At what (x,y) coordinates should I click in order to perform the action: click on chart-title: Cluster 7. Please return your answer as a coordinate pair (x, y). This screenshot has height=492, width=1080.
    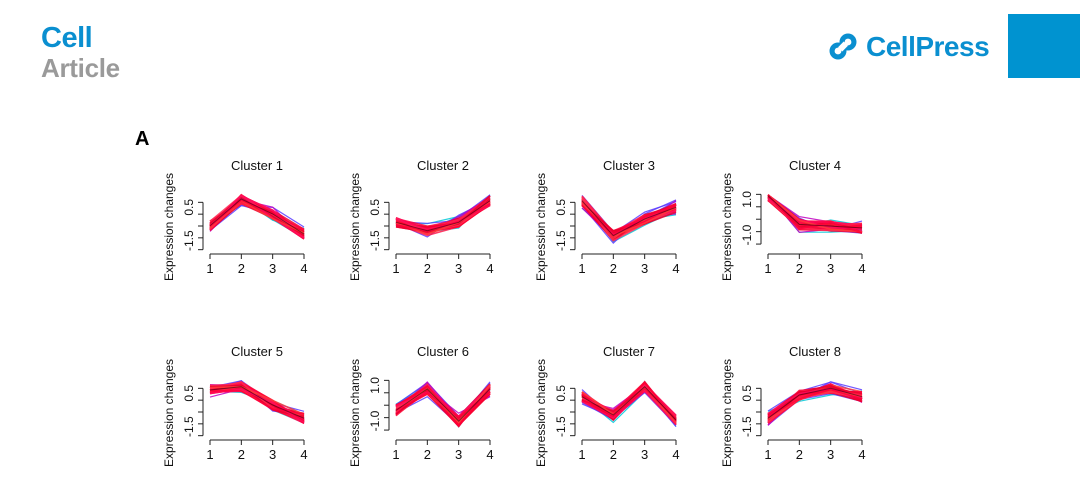
    Looking at the image, I should click on (629, 351).